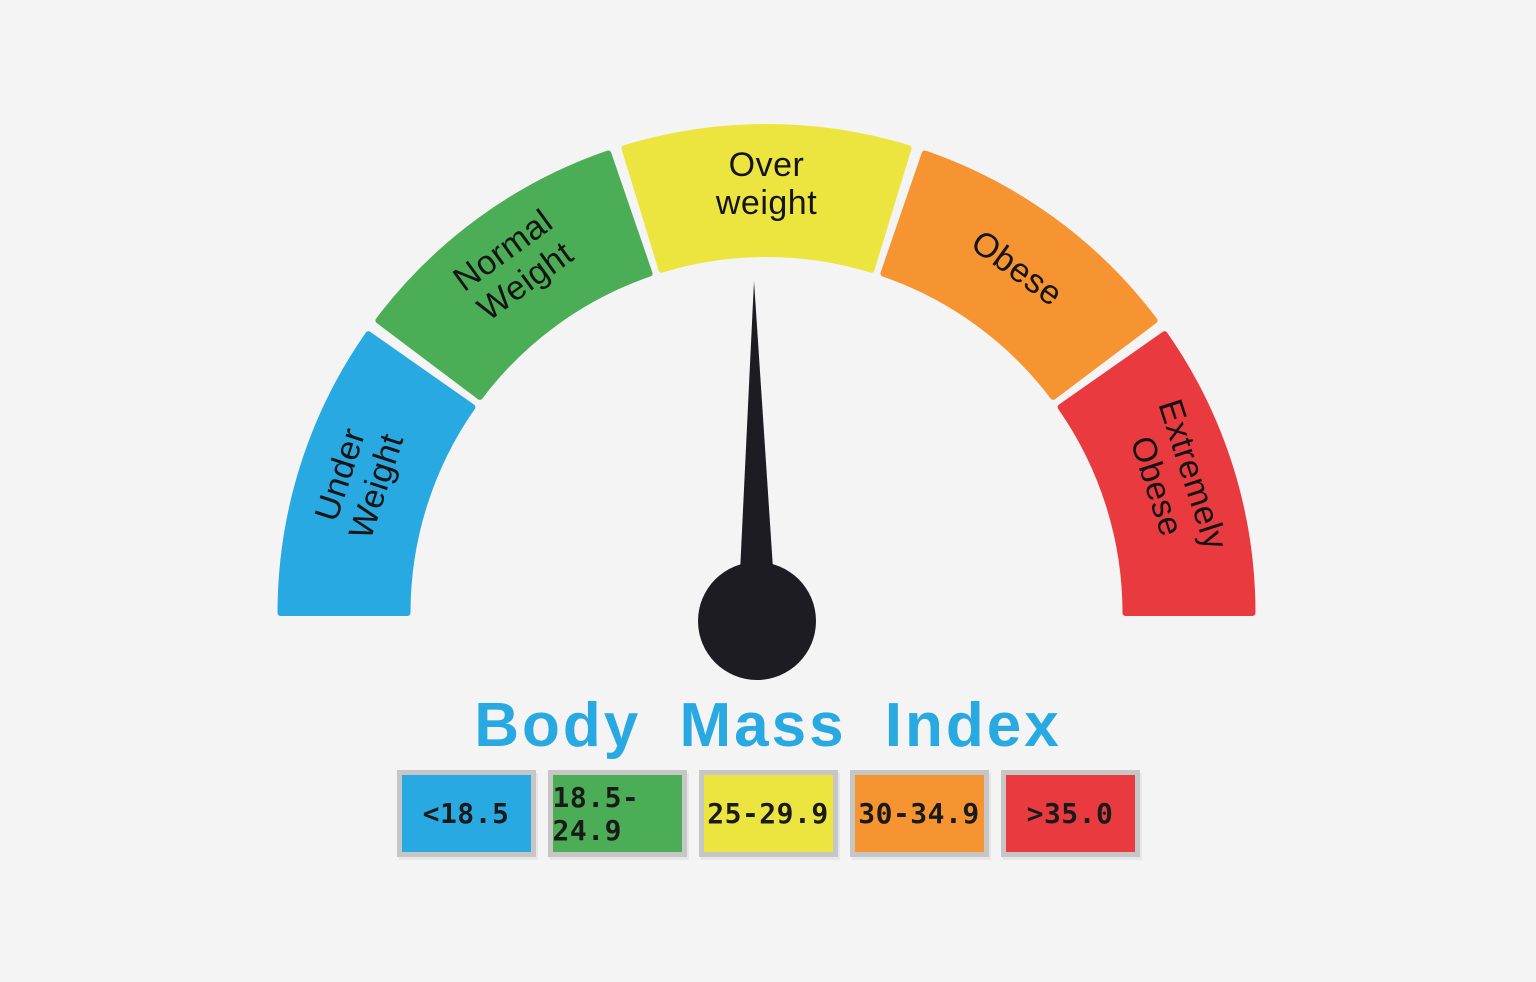 The width and height of the screenshot is (1536, 982). Describe the element at coordinates (514, 275) in the screenshot. I see `gauge-segment-normal-weight` at that location.